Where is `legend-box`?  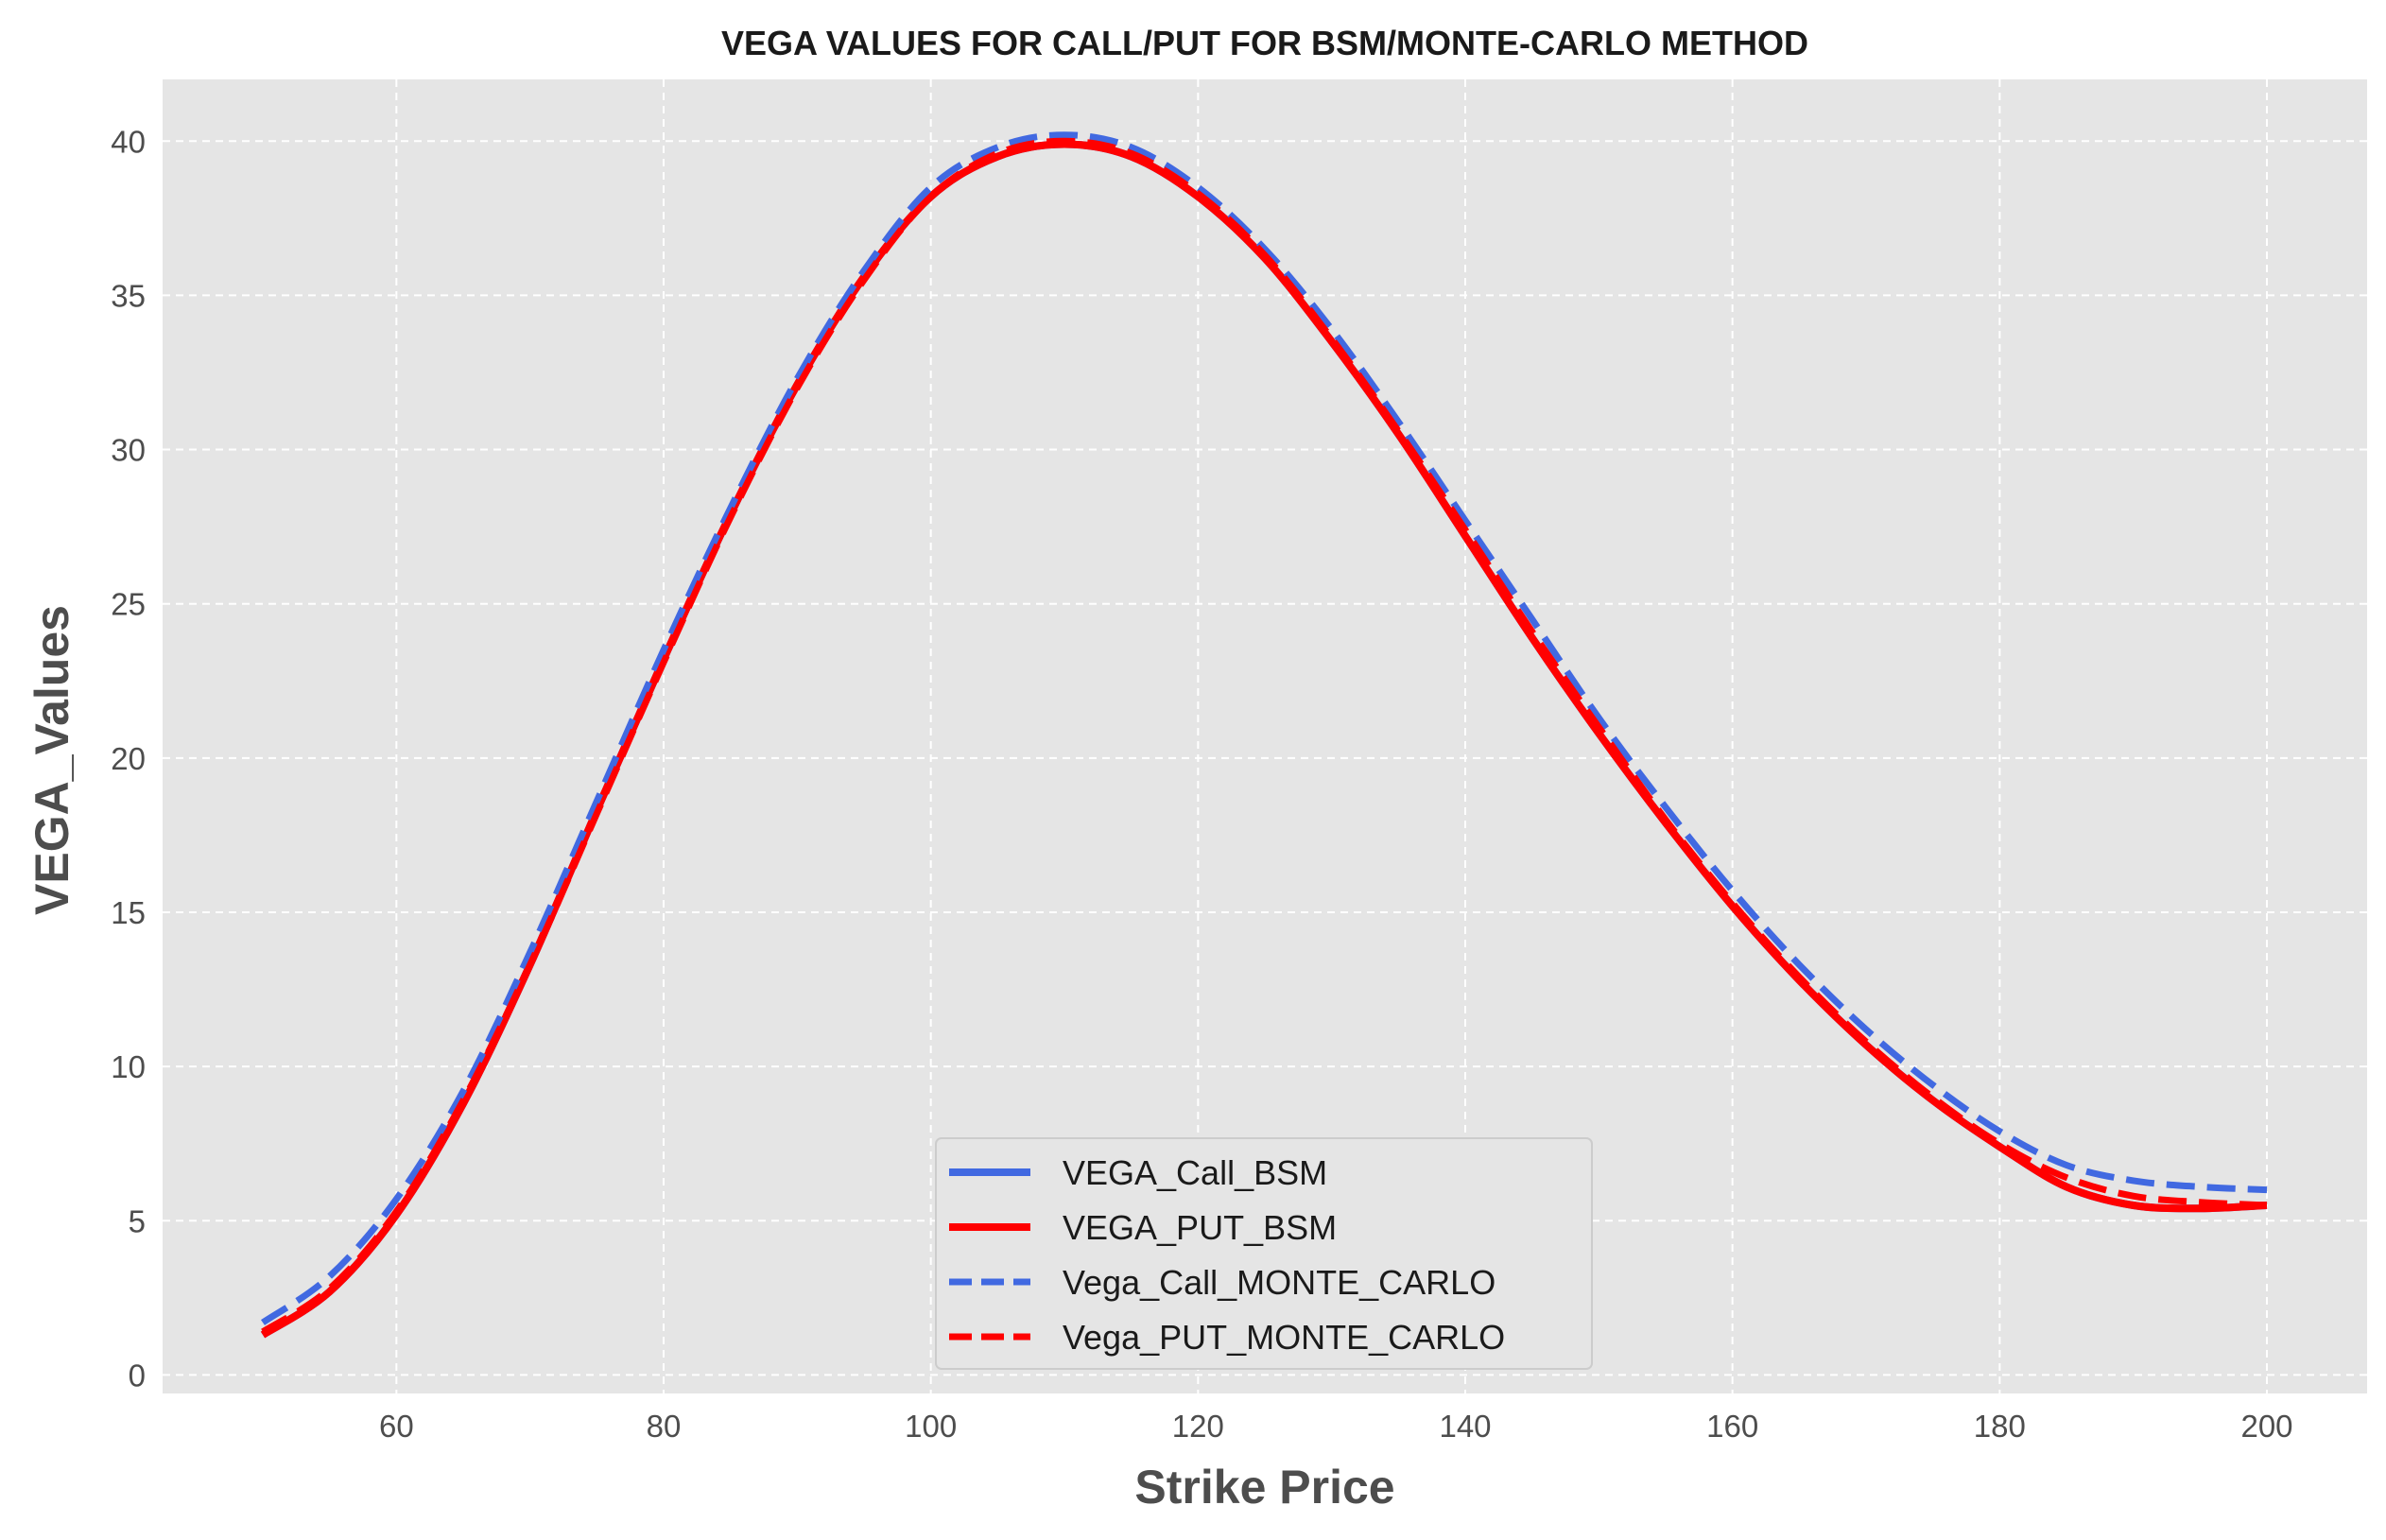 legend-box is located at coordinates (1264, 1253).